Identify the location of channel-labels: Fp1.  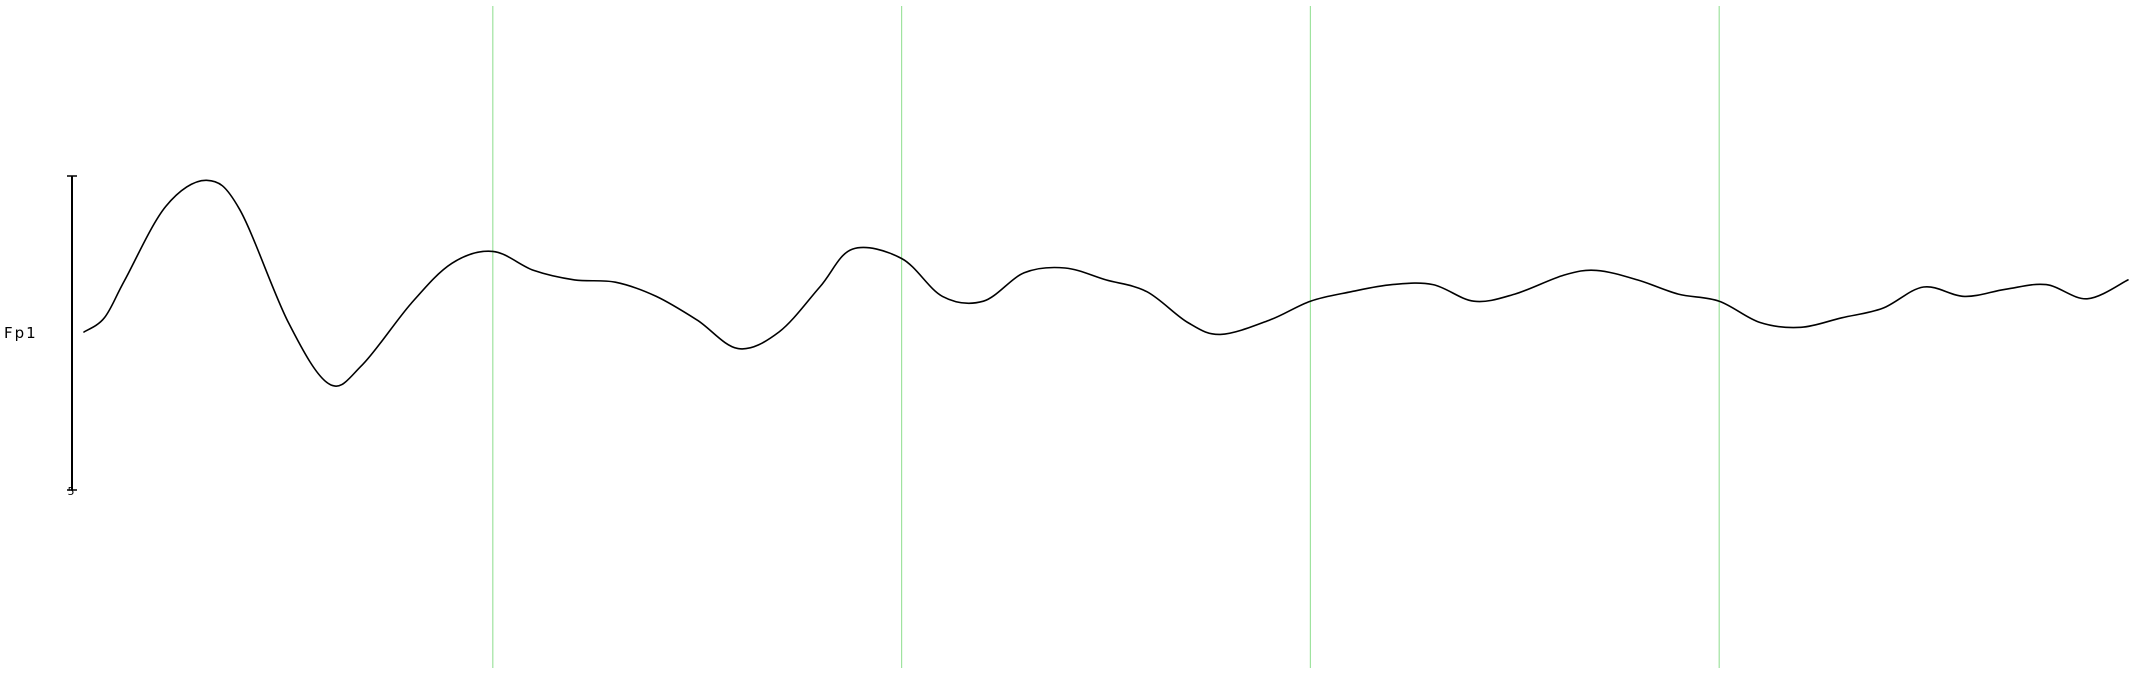
(21, 333).